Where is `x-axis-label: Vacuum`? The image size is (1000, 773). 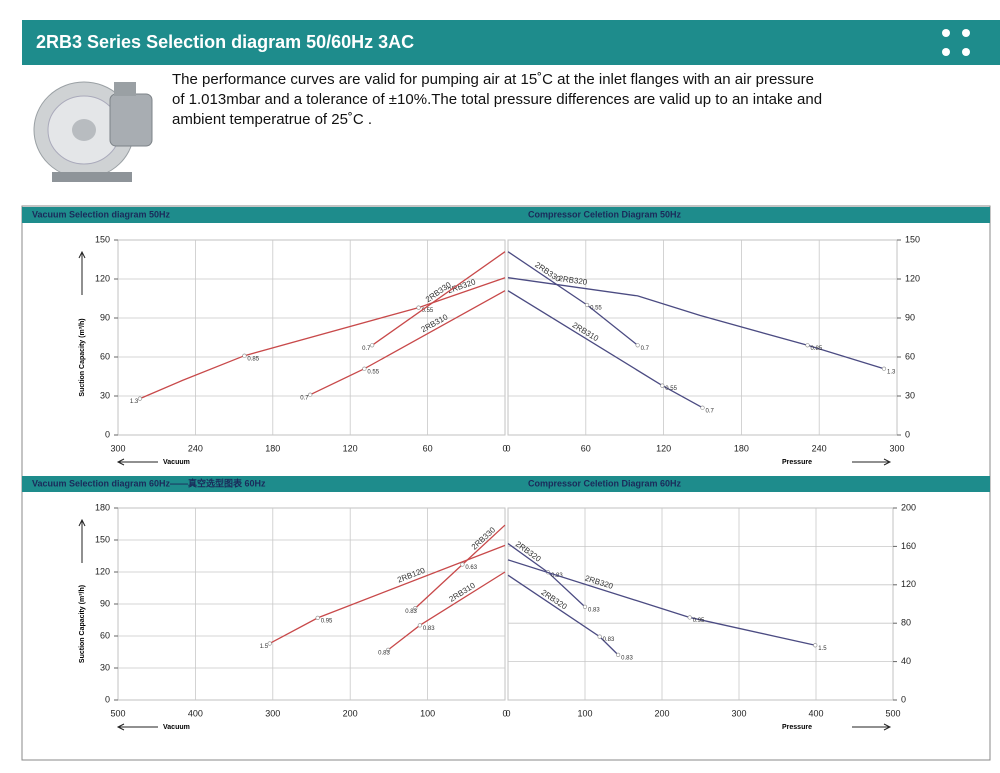
x-axis-label: Vacuum is located at coordinates (176, 727).